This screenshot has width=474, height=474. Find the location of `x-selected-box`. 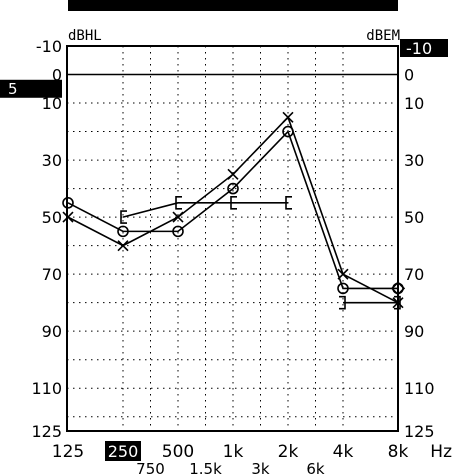

x-selected-box is located at coordinates (123, 451).